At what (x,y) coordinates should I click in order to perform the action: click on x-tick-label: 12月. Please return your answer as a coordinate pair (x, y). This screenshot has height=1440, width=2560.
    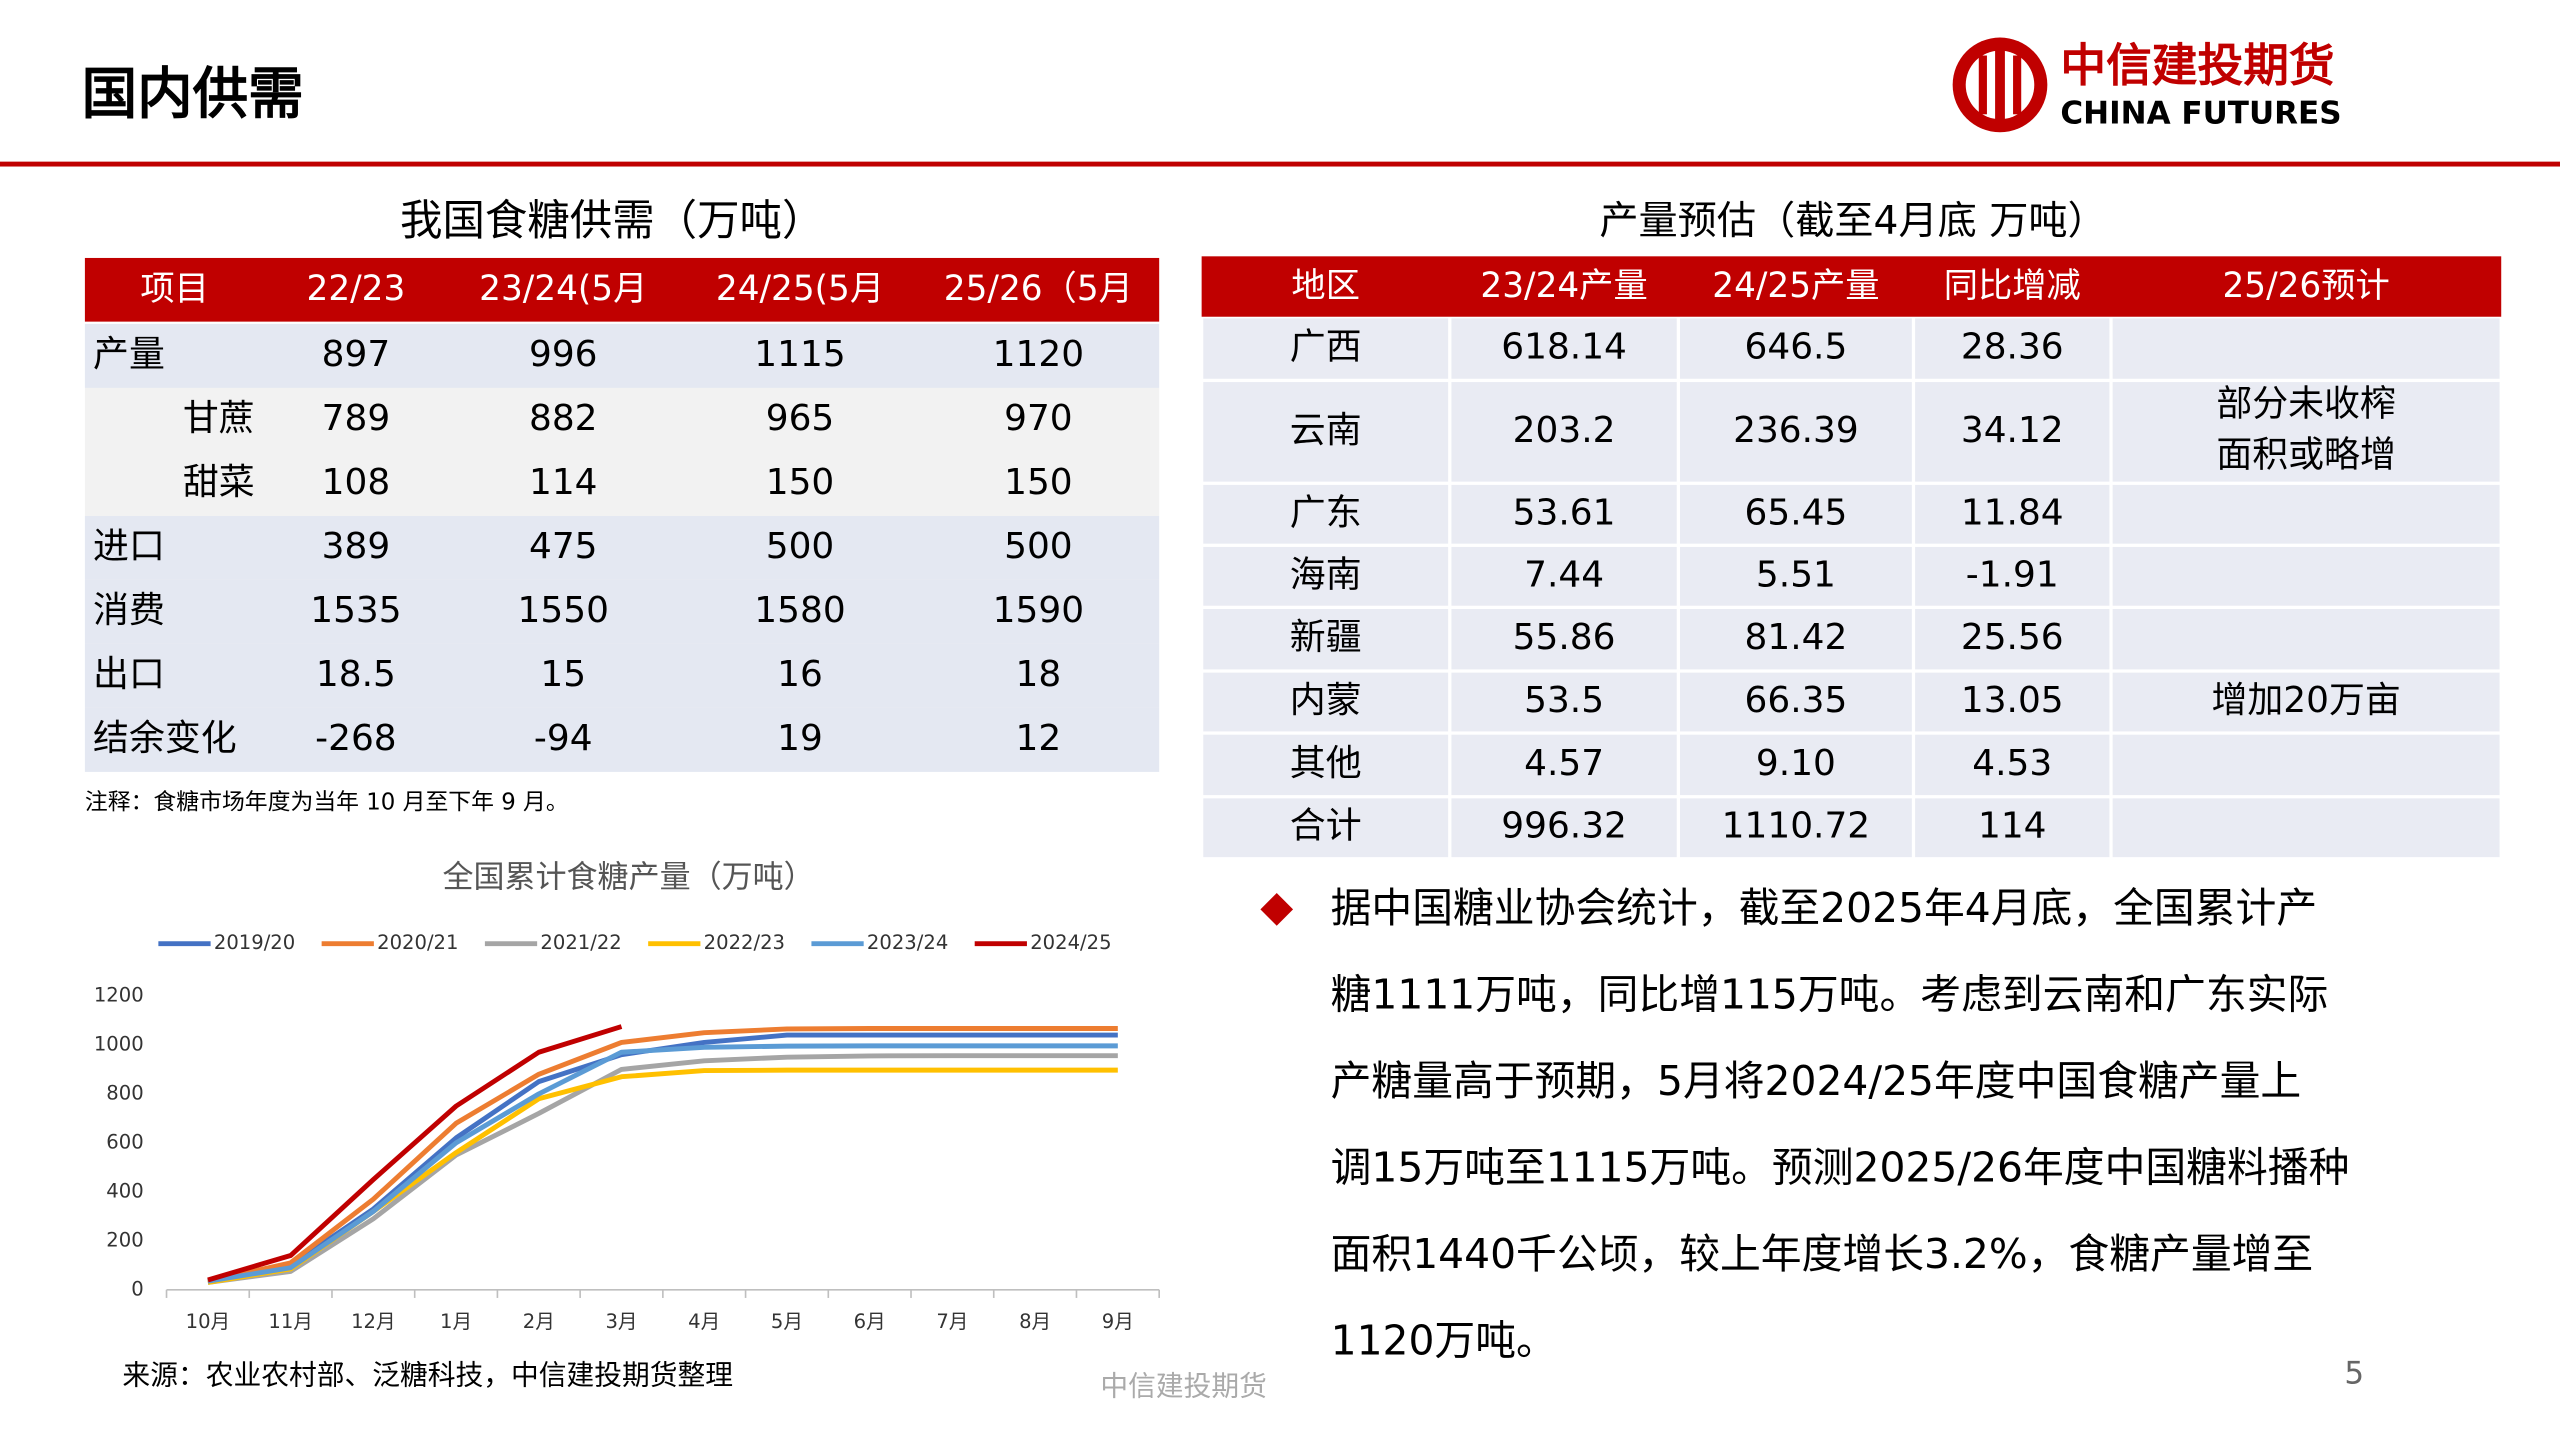
    Looking at the image, I should click on (373, 1321).